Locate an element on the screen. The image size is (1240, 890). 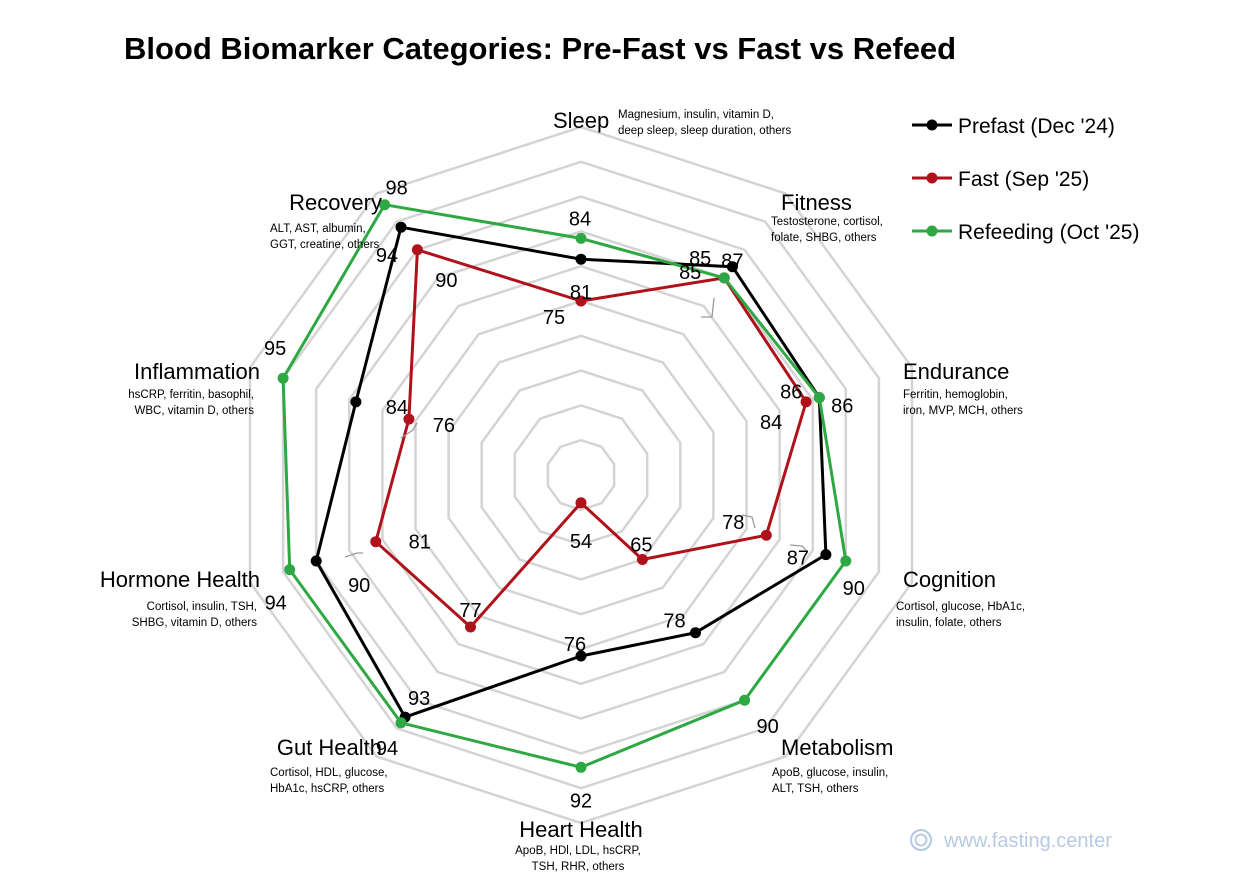
category-description: folate, SHBG, others is located at coordinates (824, 238).